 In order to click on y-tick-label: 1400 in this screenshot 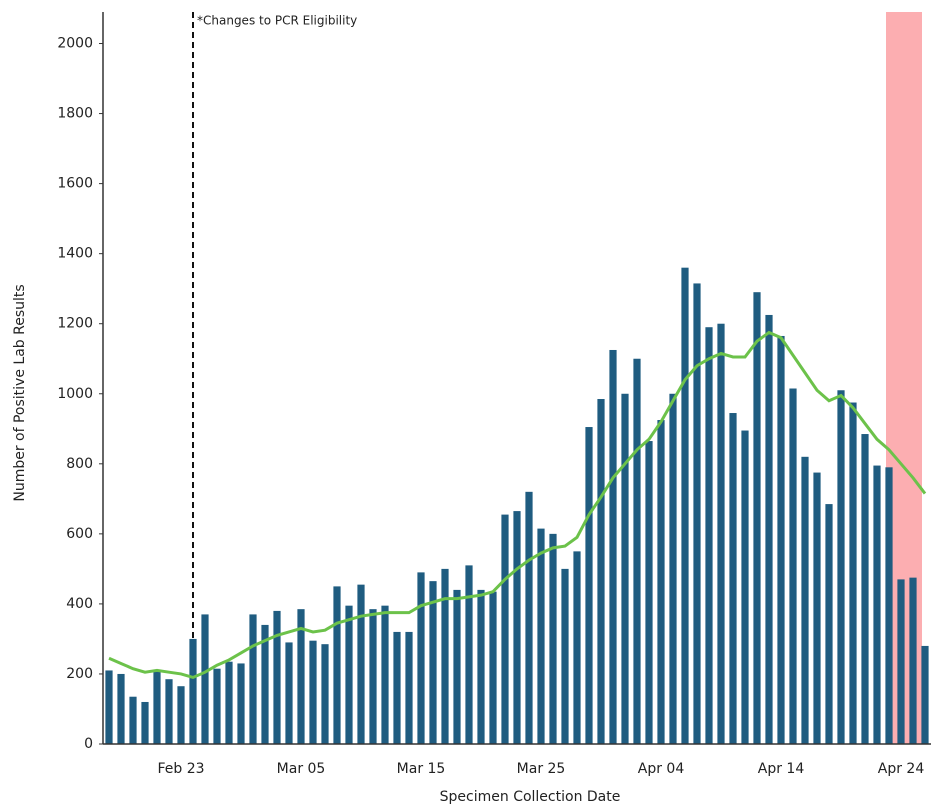, I will do `click(75, 254)`.